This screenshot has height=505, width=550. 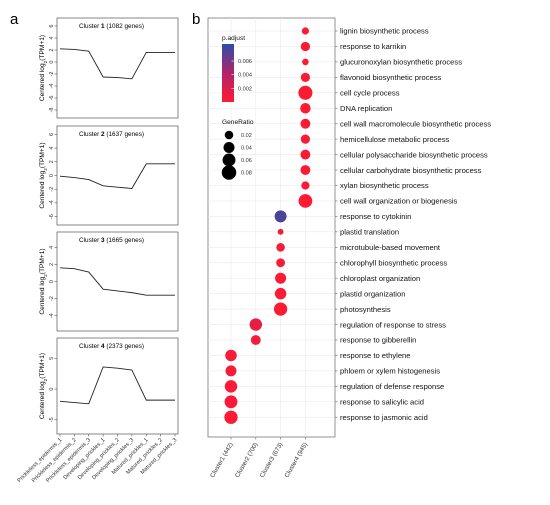 What do you see at coordinates (247, 460) in the screenshot?
I see `cluster-category-label: Cluster2 (700)` at bounding box center [247, 460].